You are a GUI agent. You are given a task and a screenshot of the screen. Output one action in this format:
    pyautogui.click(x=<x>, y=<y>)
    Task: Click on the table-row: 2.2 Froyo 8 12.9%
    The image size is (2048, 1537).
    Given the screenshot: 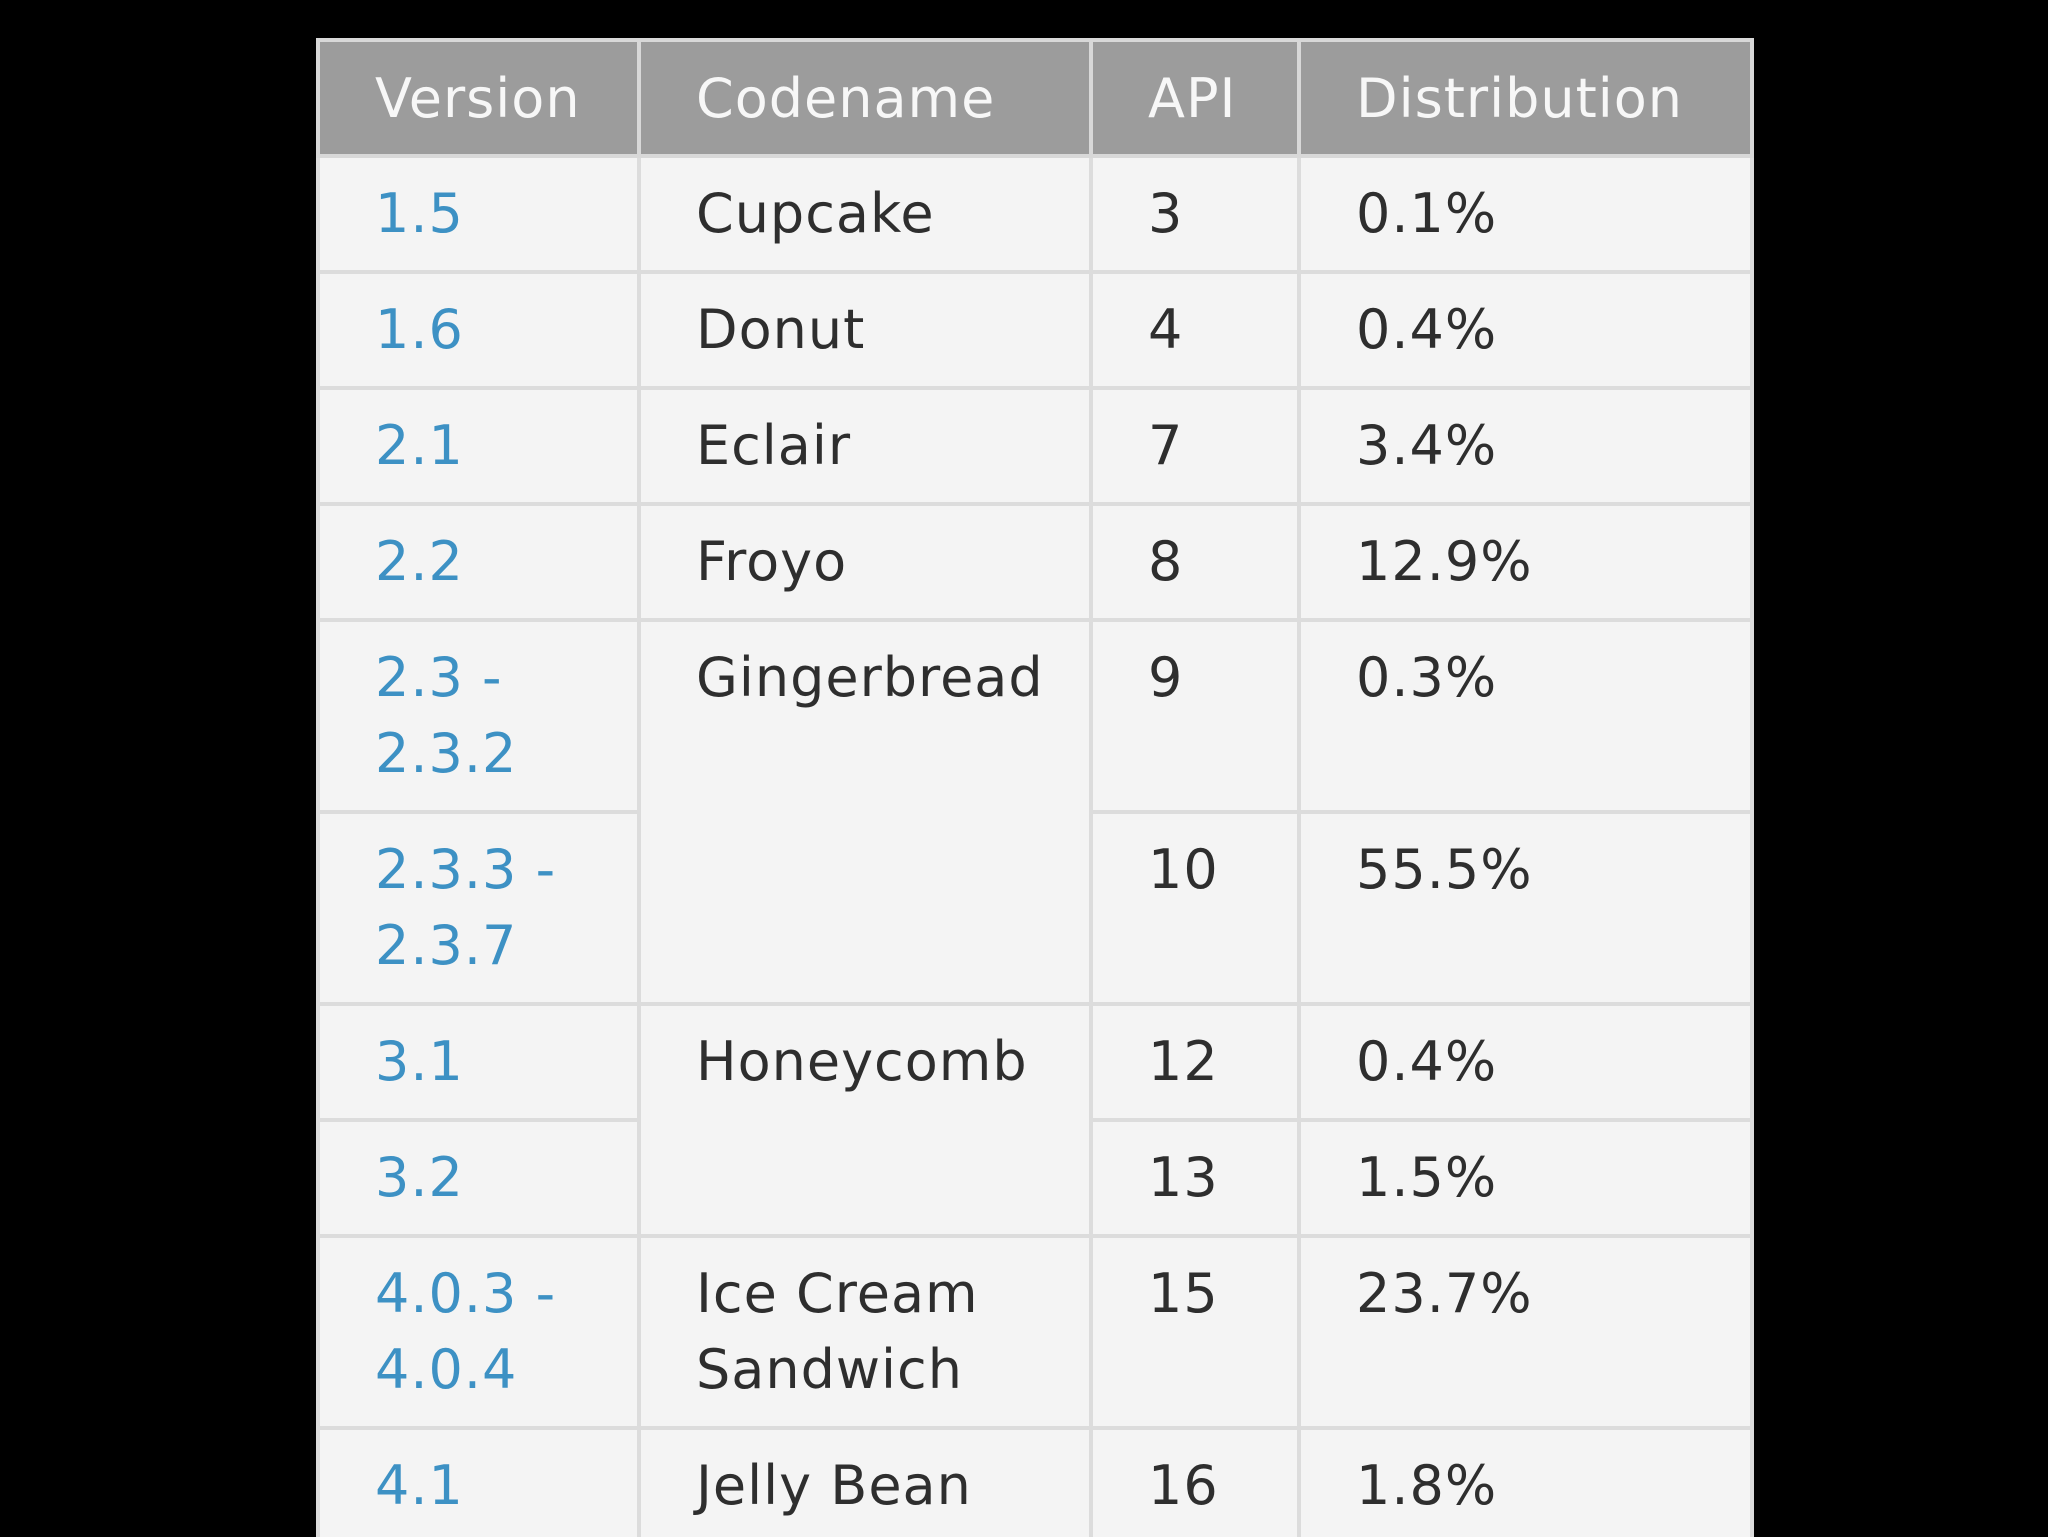 What is the action you would take?
    pyautogui.click(x=1035, y=562)
    